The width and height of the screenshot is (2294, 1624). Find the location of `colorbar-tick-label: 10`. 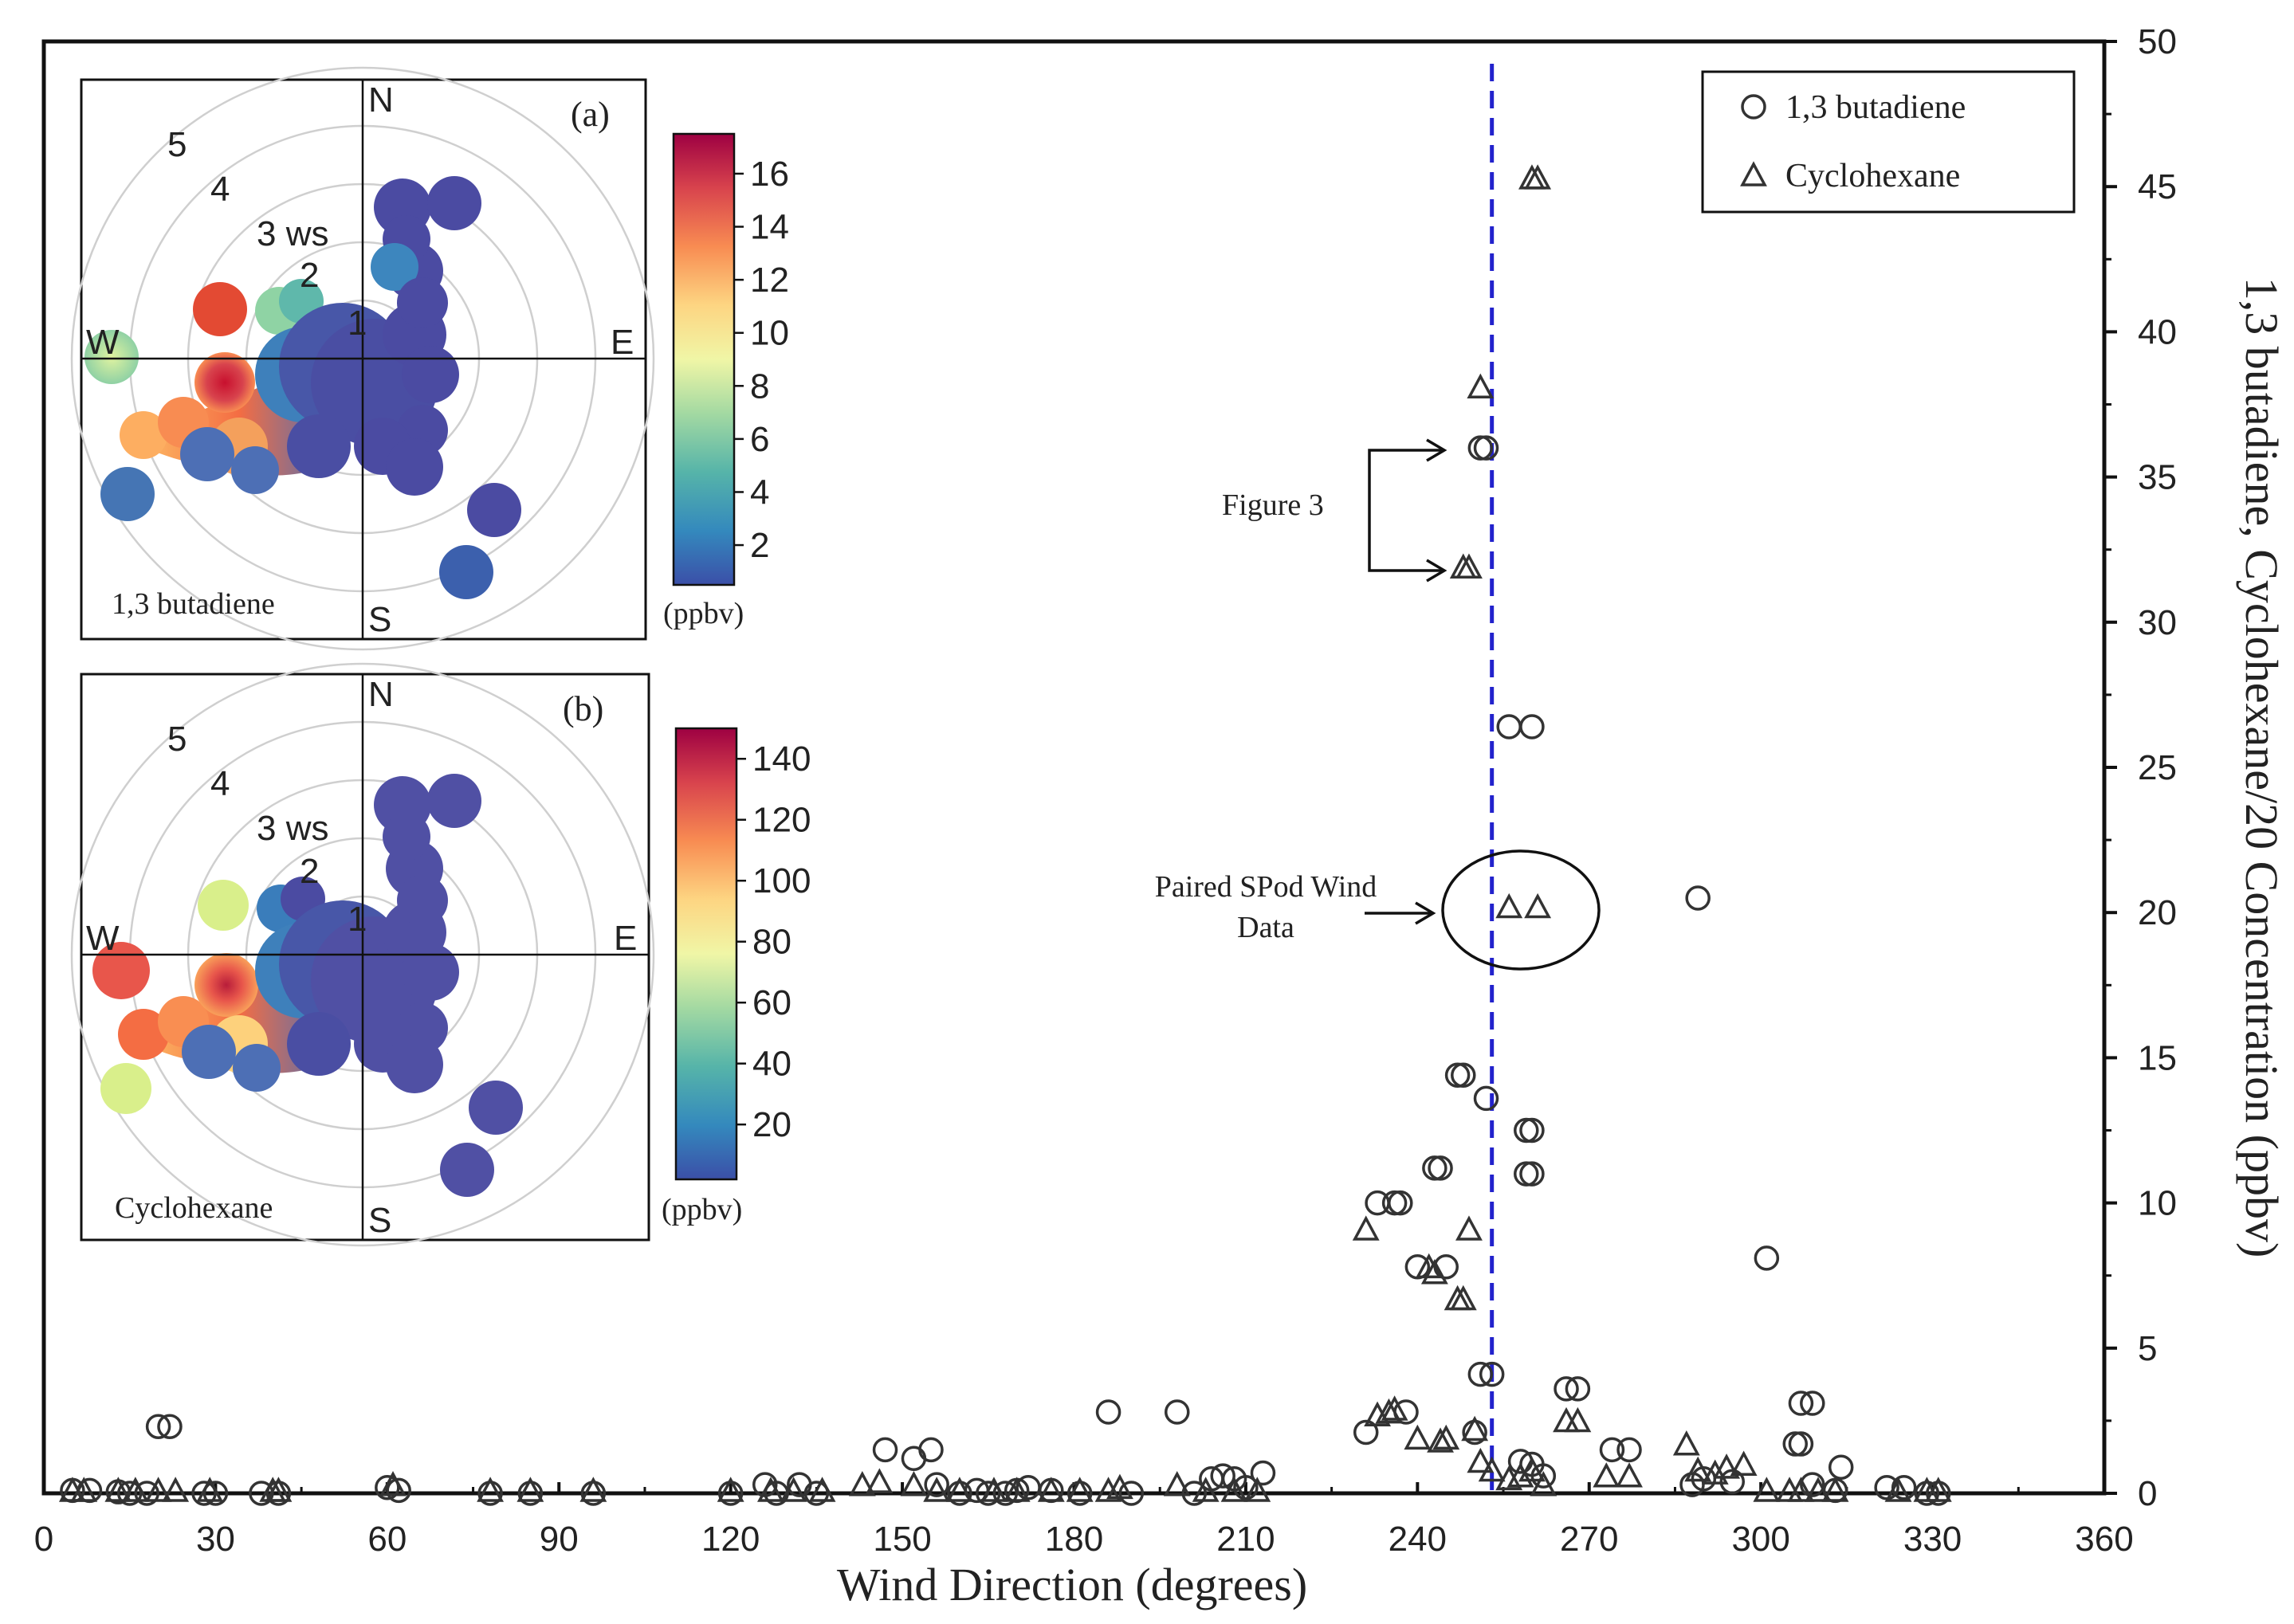

colorbar-tick-label: 10 is located at coordinates (769, 333).